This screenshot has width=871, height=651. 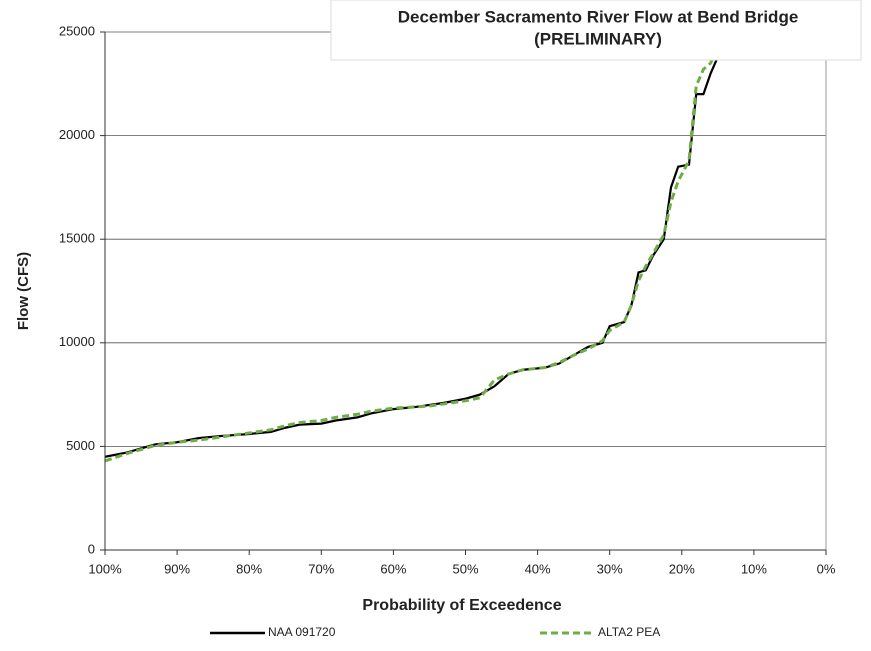 What do you see at coordinates (302, 632) in the screenshot?
I see `legend-label: NAA 091720` at bounding box center [302, 632].